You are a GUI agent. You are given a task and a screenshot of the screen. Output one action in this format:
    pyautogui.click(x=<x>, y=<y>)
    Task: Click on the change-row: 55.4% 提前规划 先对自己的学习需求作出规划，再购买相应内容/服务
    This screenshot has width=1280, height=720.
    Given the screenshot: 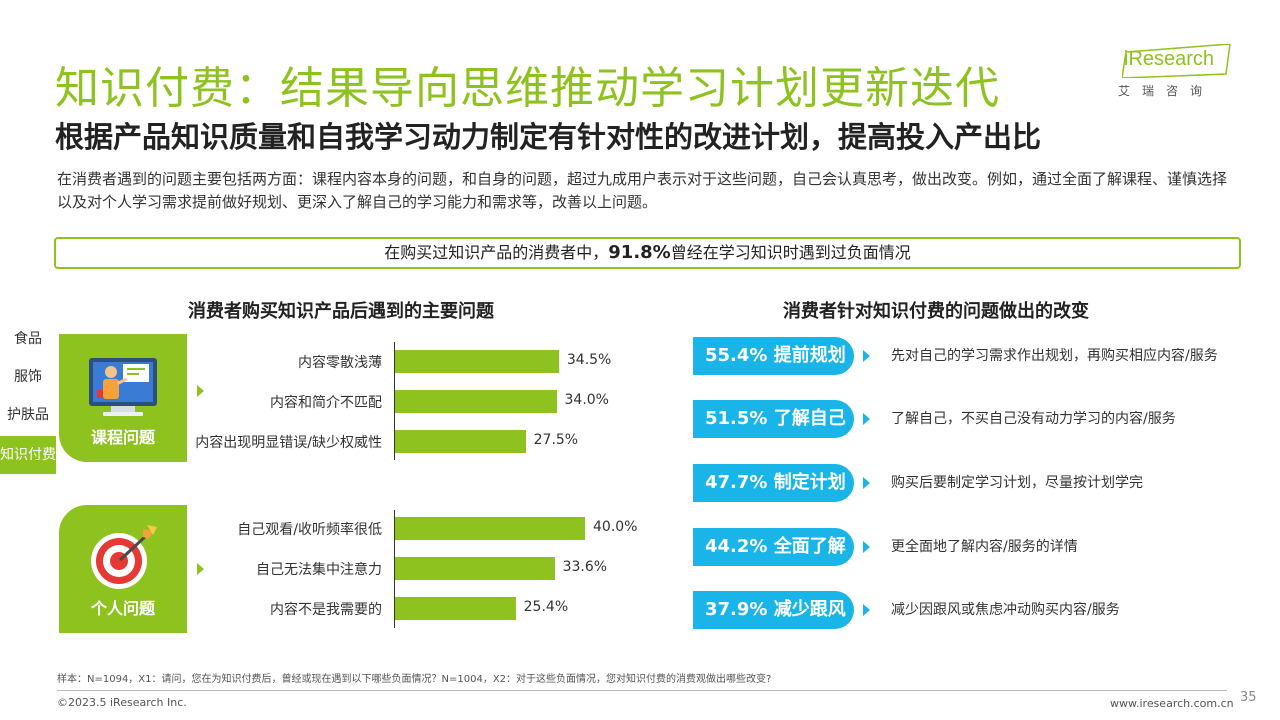 What is the action you would take?
    pyautogui.click(x=973, y=356)
    